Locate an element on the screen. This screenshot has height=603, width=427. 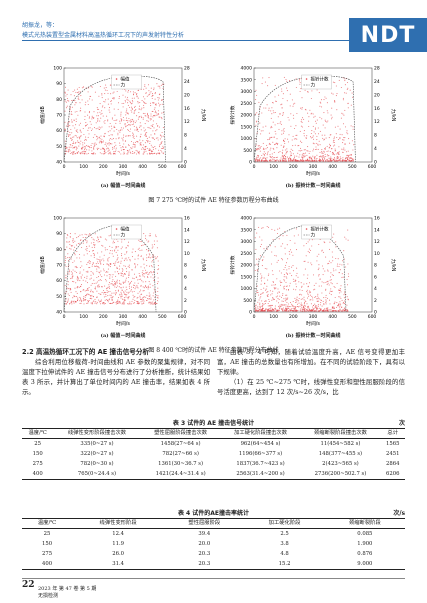
y-tick-label: 3000 is located at coordinates (247, 92).